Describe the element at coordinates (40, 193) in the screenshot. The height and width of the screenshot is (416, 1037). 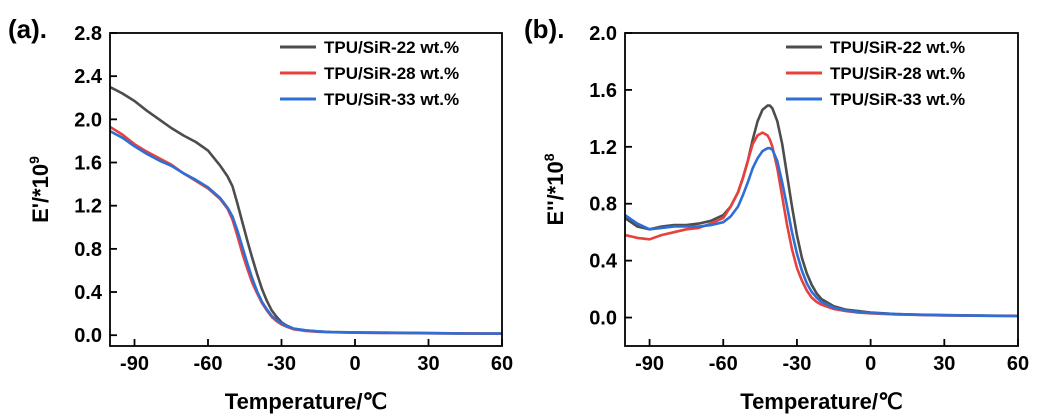
I see `y-axis-label-base: E'/*10` at that location.